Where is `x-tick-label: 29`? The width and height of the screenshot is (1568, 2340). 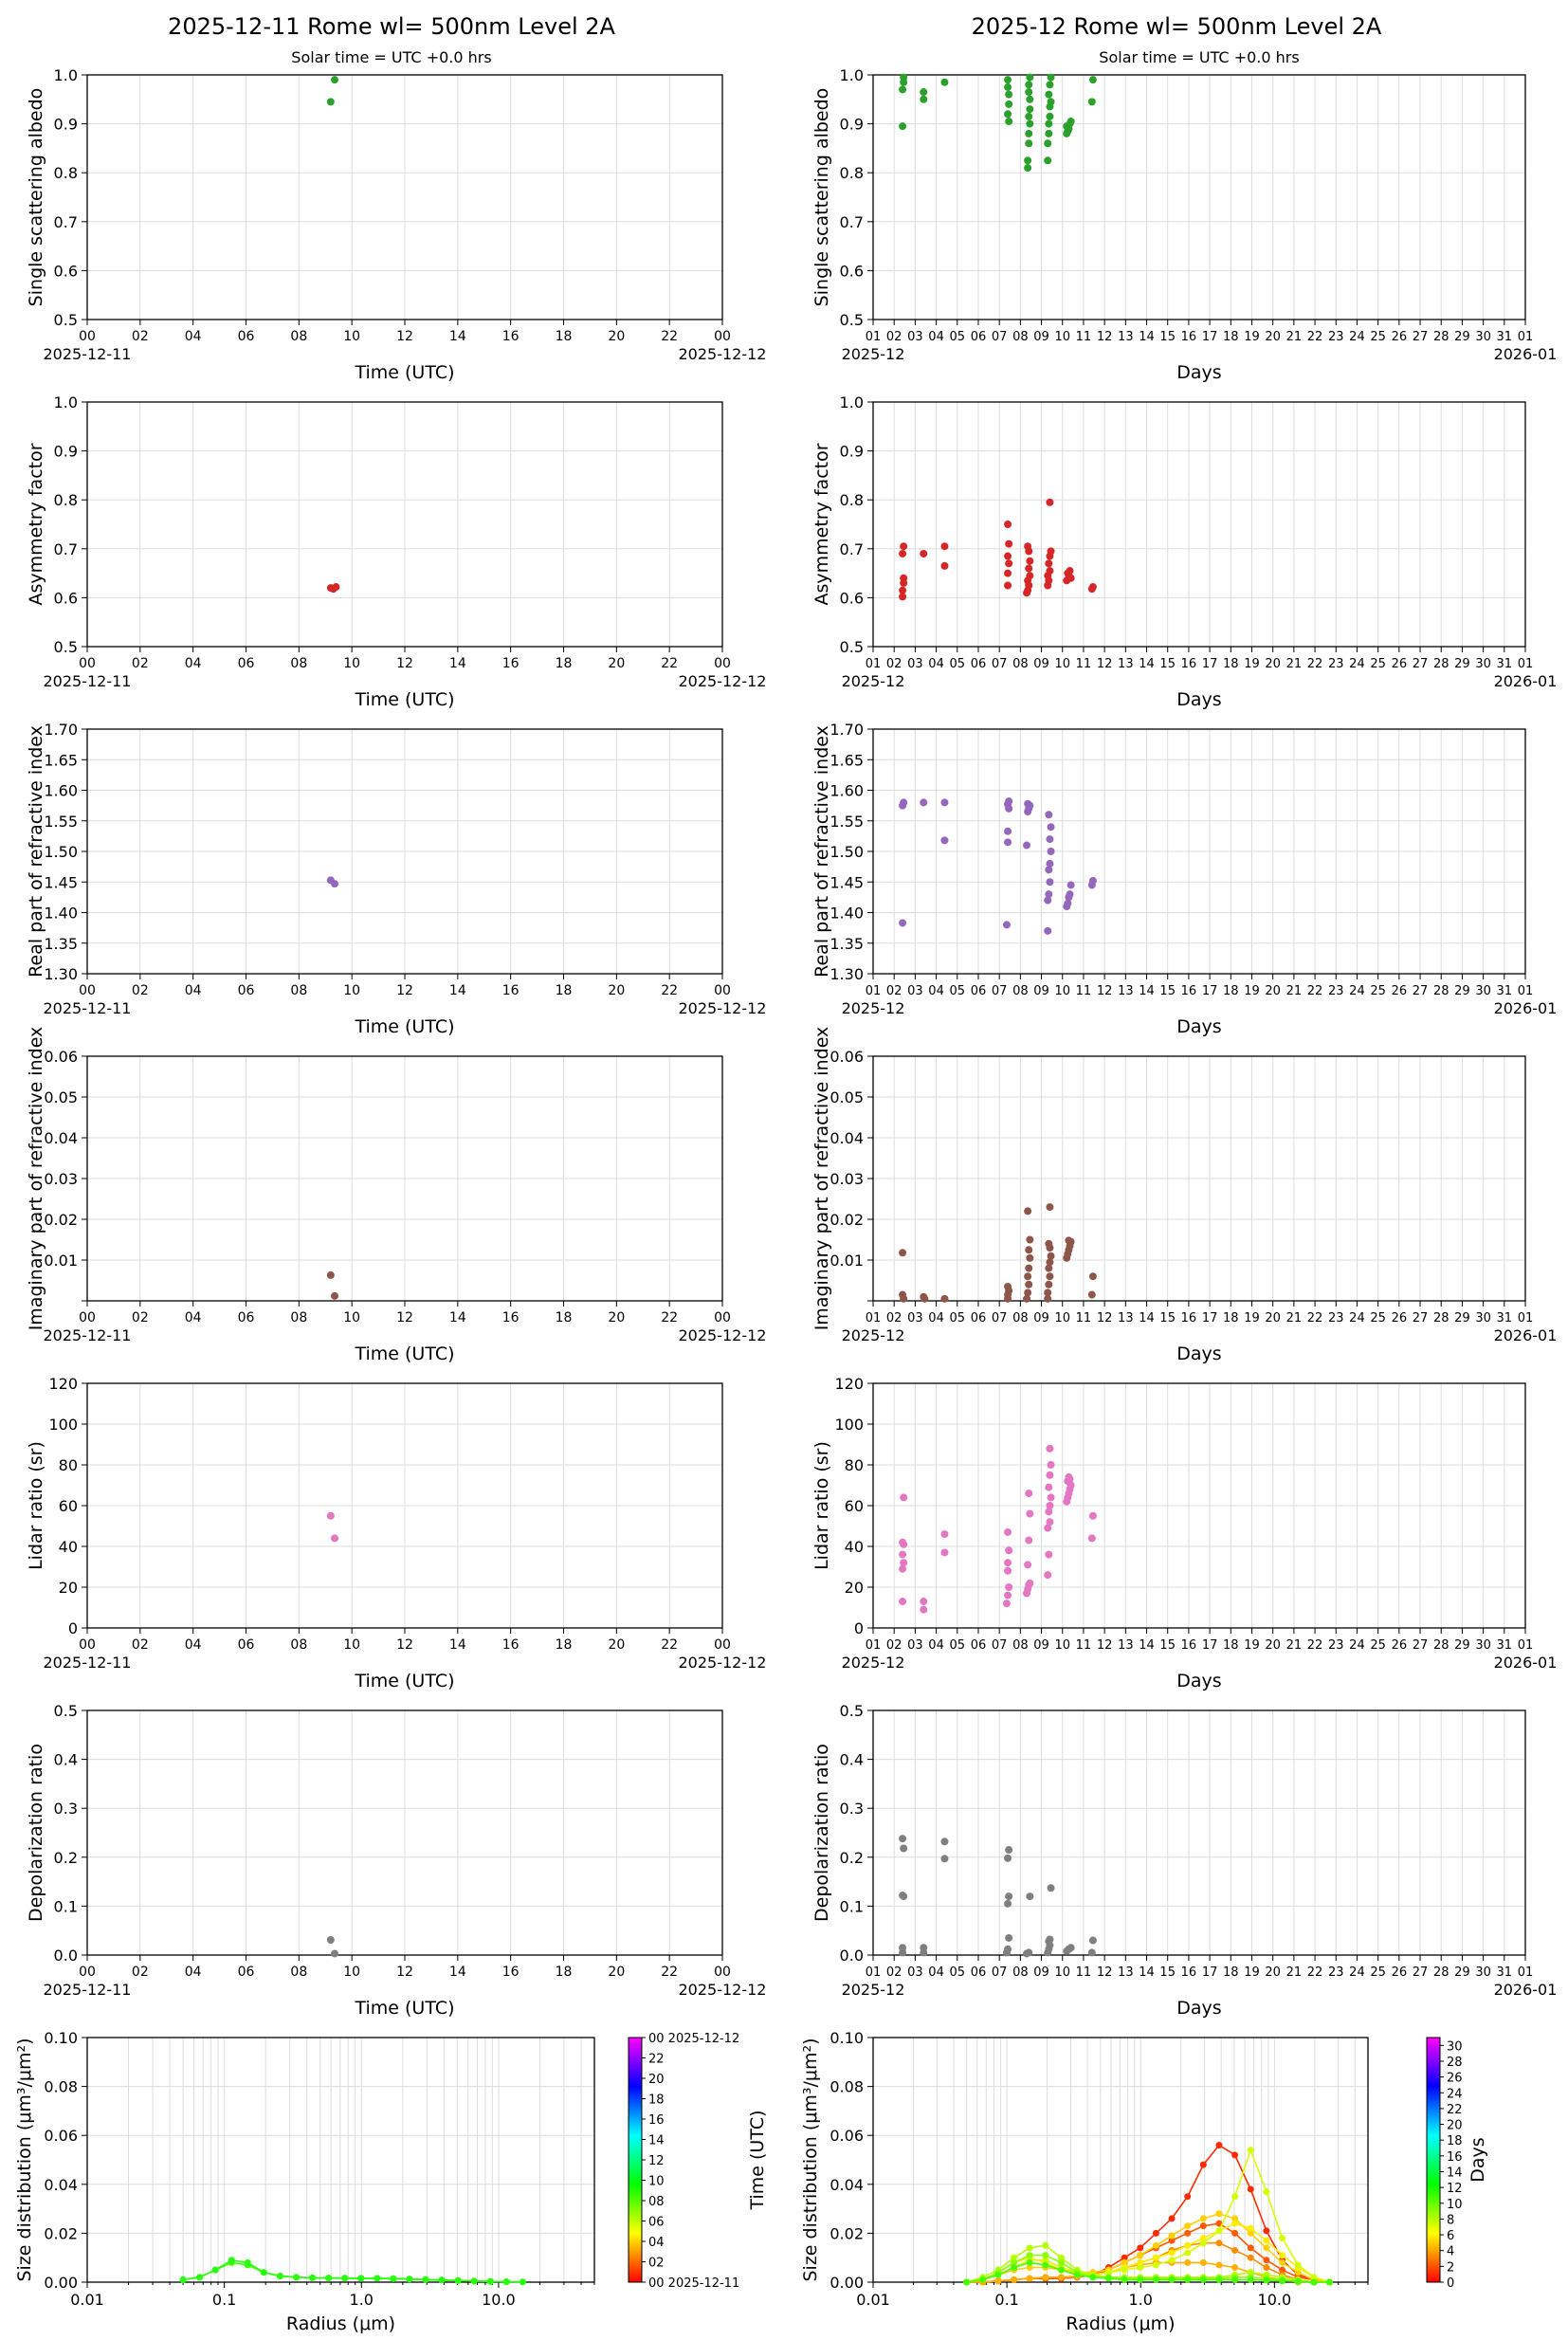
x-tick-label: 29 is located at coordinates (1462, 1972).